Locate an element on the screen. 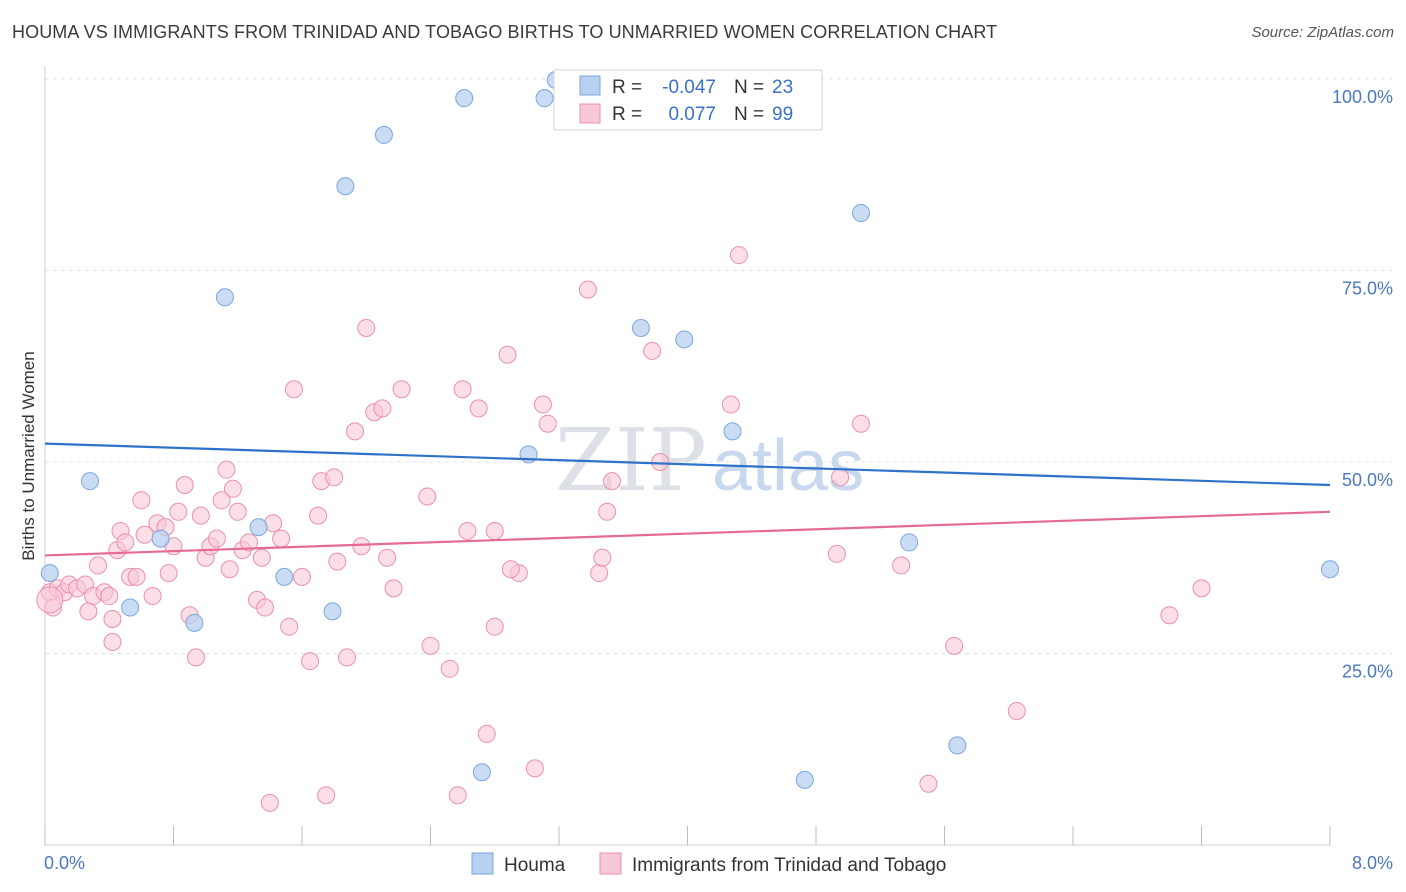 The height and width of the screenshot is (892, 1406). legend-bottom-houma-label: Houma is located at coordinates (535, 865).